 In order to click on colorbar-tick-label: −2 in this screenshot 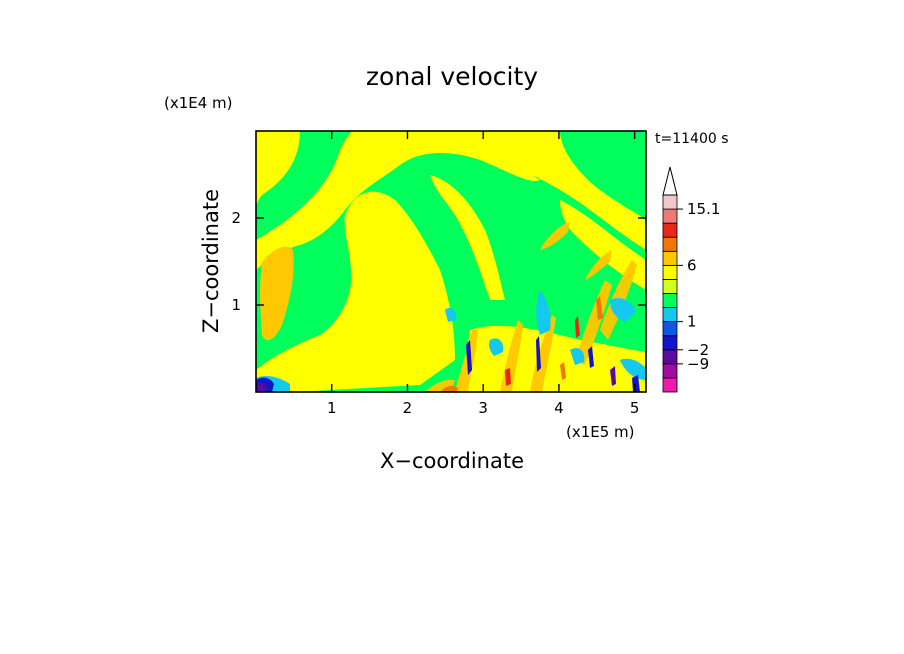, I will do `click(698, 350)`.